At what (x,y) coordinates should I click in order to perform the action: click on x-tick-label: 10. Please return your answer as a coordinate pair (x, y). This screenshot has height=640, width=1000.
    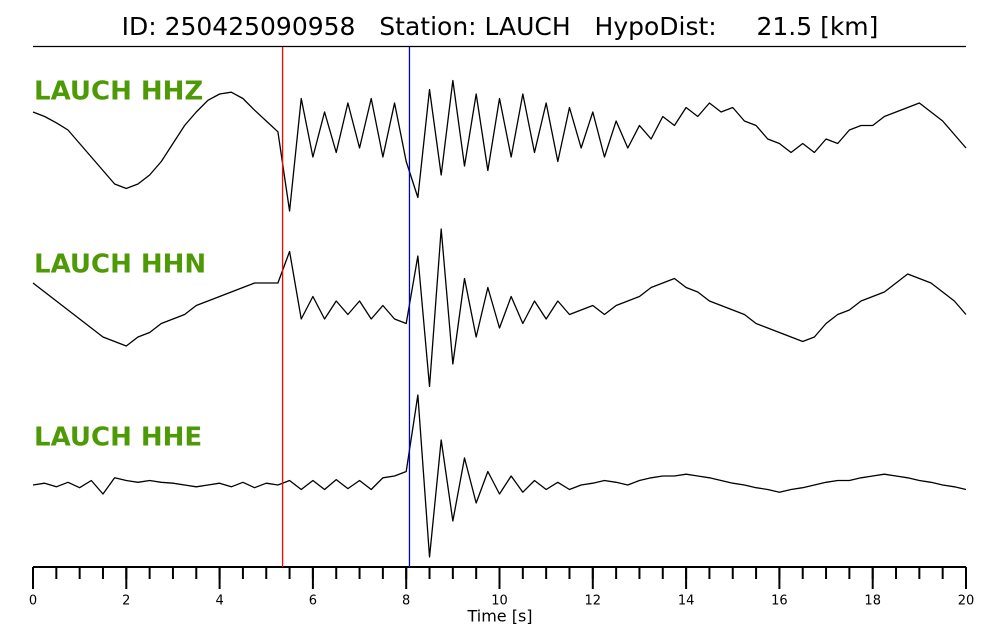
    Looking at the image, I should click on (499, 601).